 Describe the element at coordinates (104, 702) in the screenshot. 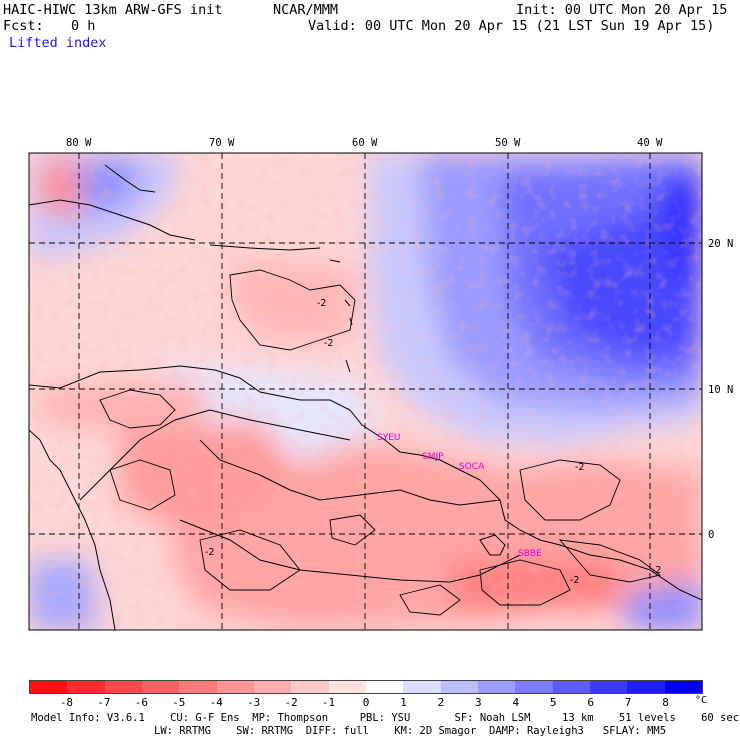

I see `scale-tick-label: -7` at that location.